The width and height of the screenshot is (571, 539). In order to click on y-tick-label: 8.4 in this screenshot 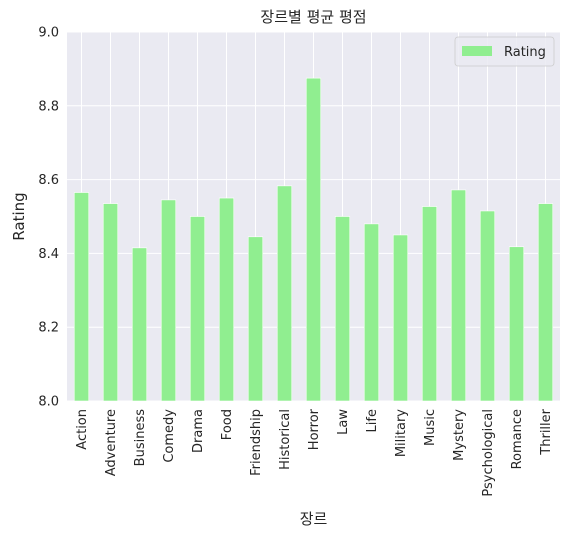, I will do `click(48, 254)`.